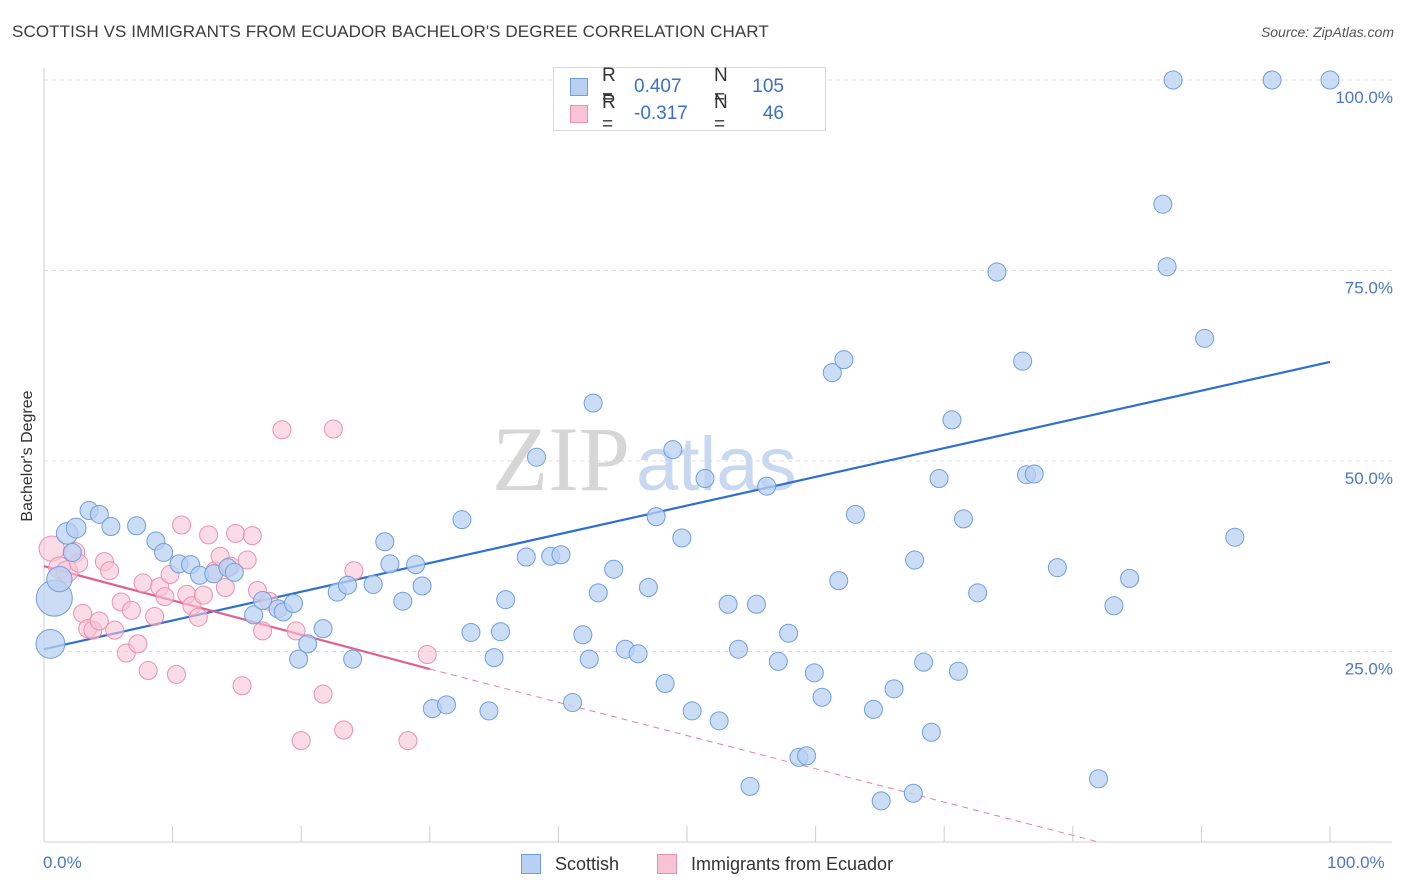 The image size is (1406, 892). What do you see at coordinates (579, 114) in the screenshot?
I see `legend-swatch-ecuador` at bounding box center [579, 114].